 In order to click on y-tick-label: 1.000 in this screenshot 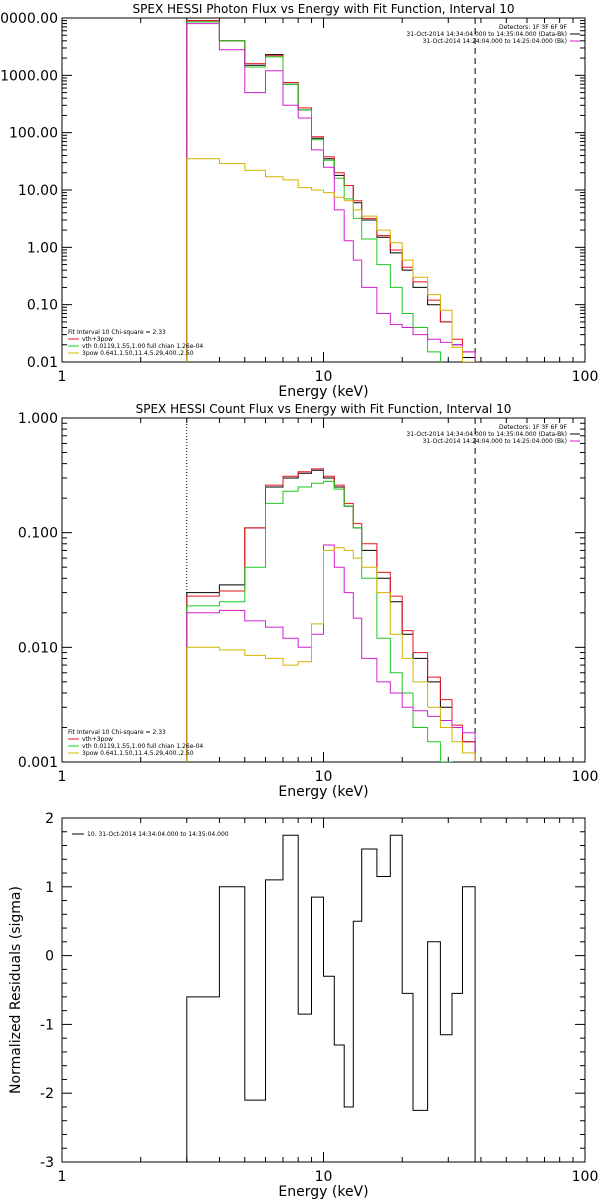, I will do `click(38, 419)`.